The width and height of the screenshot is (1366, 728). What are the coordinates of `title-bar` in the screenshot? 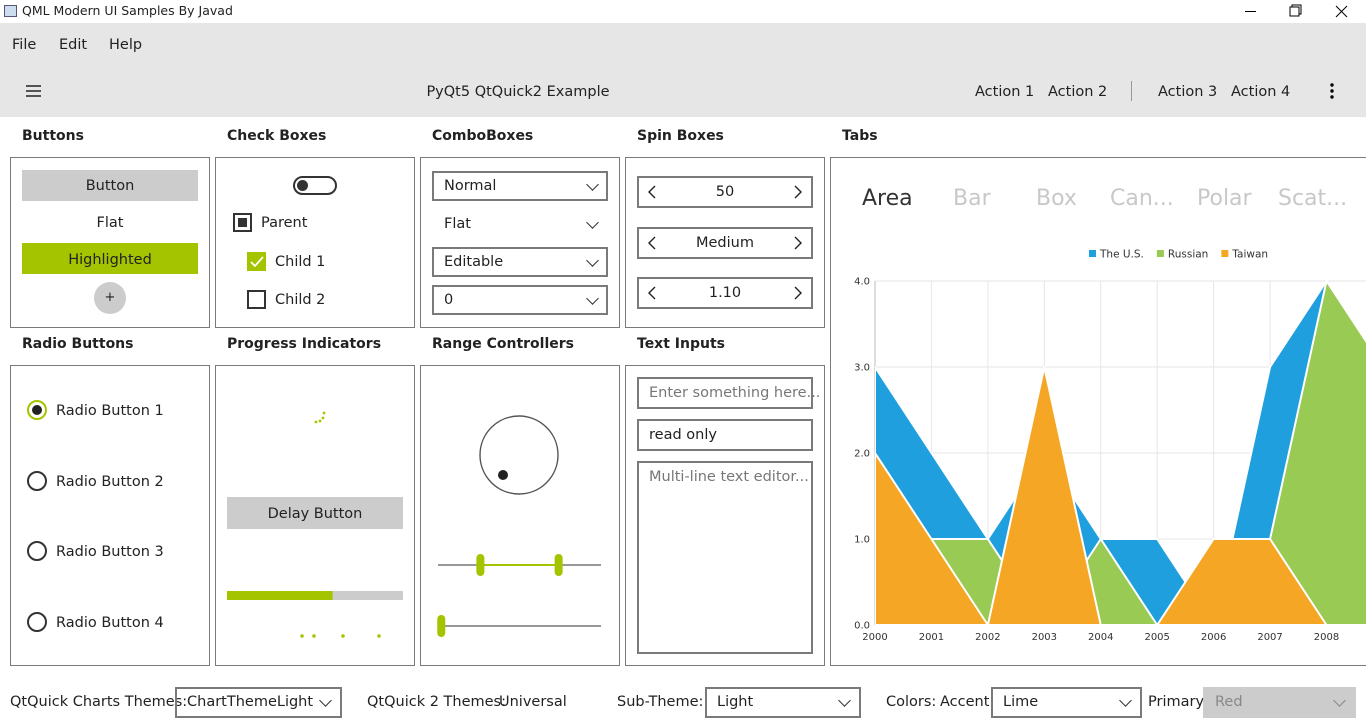 It's located at (683, 11).